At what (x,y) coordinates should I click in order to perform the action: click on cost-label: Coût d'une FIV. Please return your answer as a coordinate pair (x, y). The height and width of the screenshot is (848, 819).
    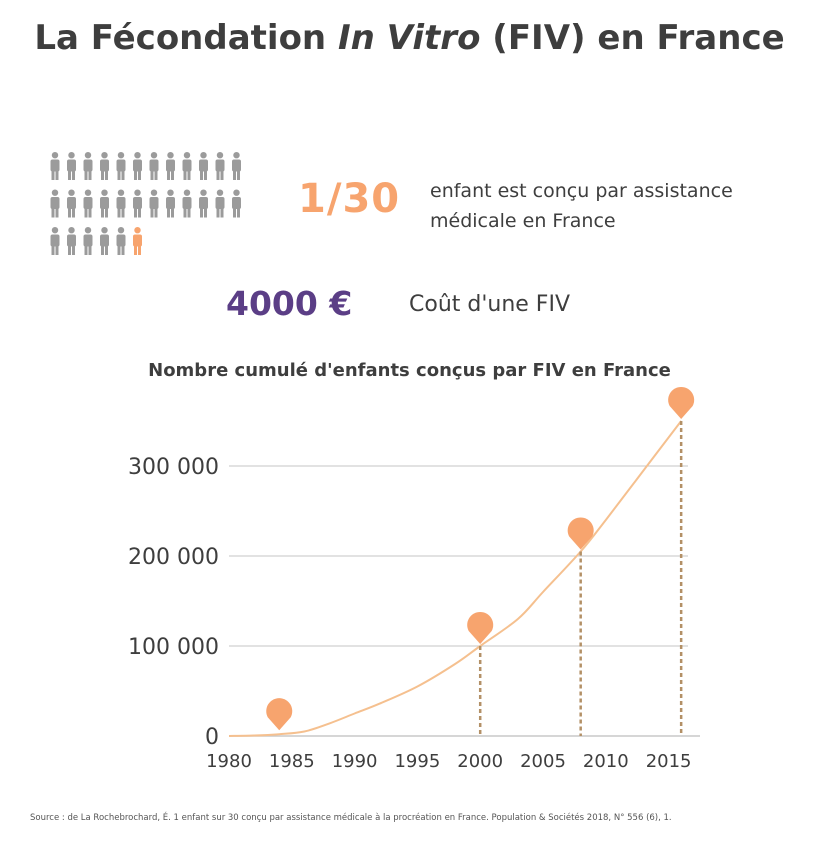
    Looking at the image, I should click on (490, 304).